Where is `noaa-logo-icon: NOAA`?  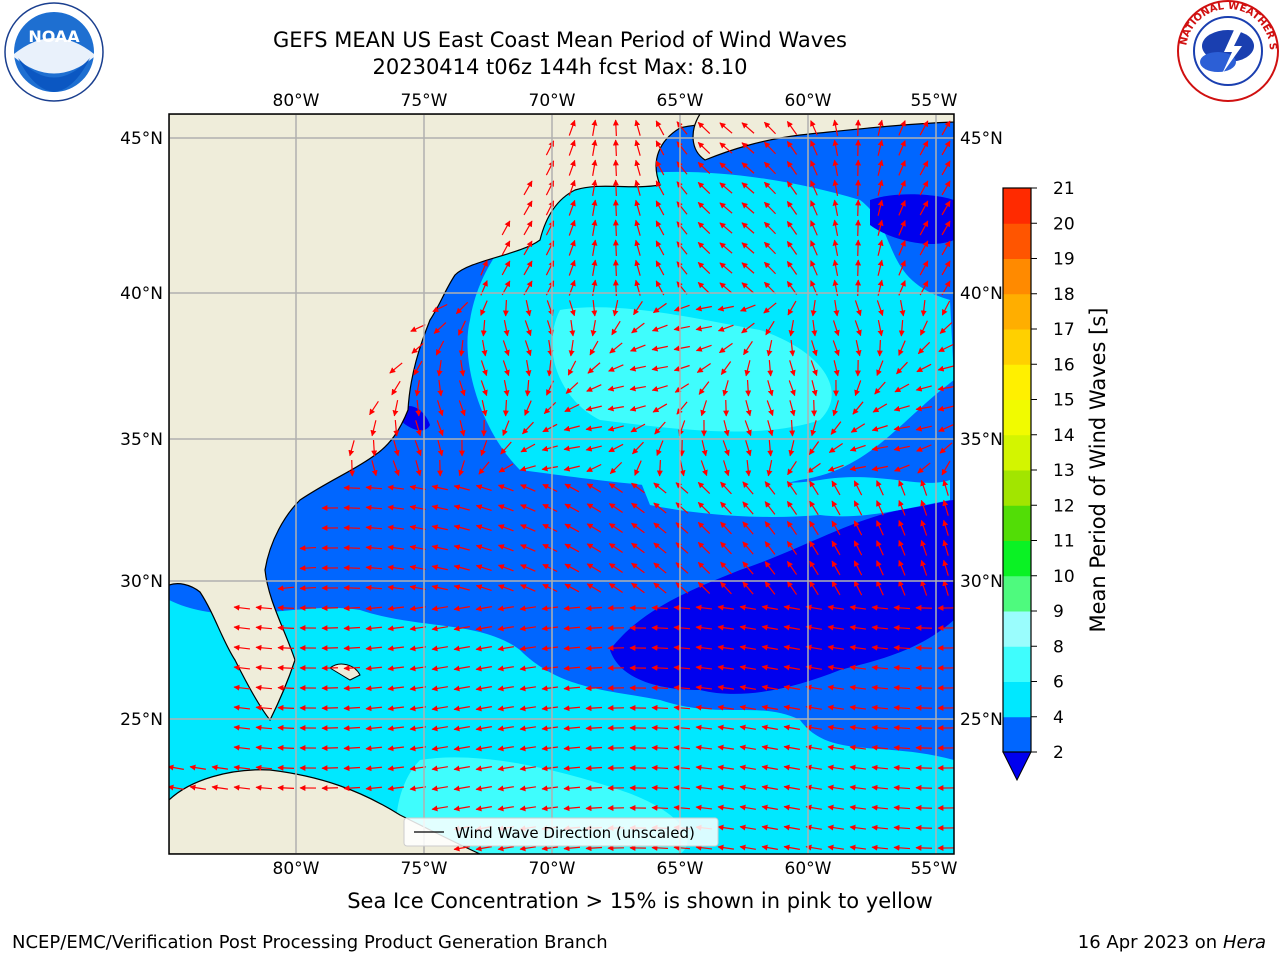
noaa-logo-icon: NOAA is located at coordinates (54, 52).